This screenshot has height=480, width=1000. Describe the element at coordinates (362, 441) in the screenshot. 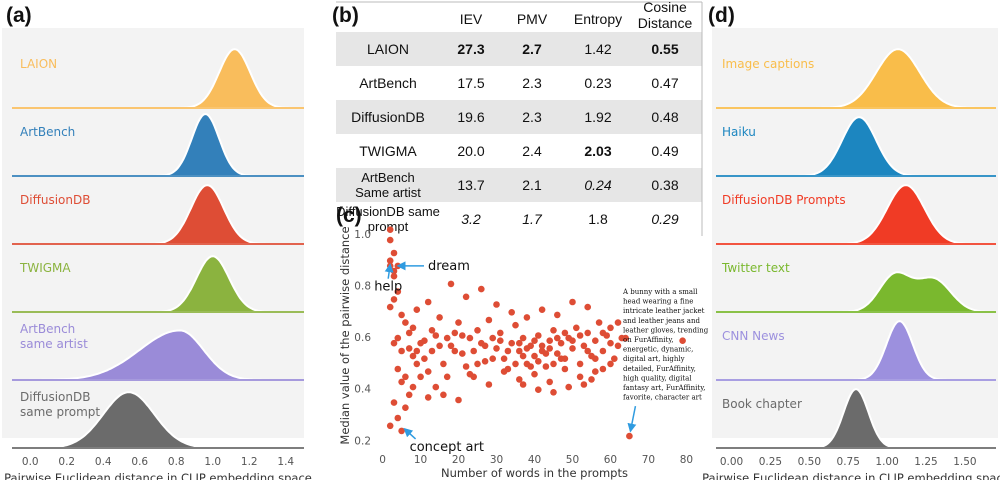

I see `y-tick-label: 0.2` at that location.